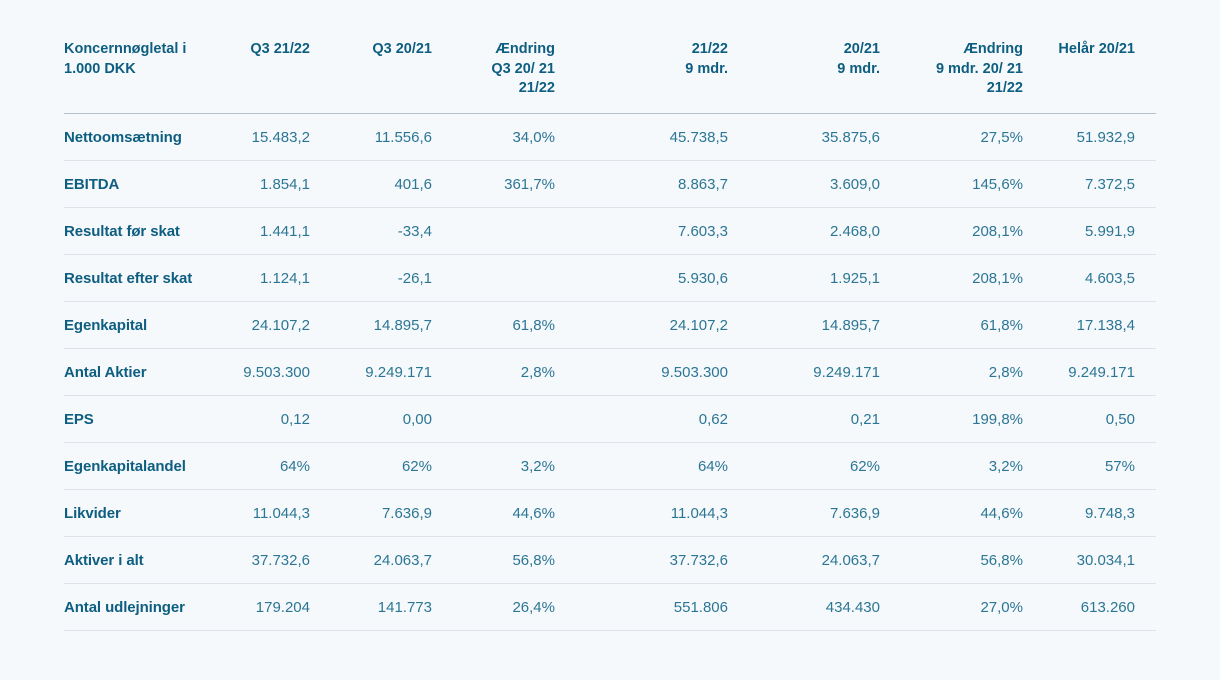  Describe the element at coordinates (951, 419) in the screenshot. I see `value-cell: 199,8%` at that location.